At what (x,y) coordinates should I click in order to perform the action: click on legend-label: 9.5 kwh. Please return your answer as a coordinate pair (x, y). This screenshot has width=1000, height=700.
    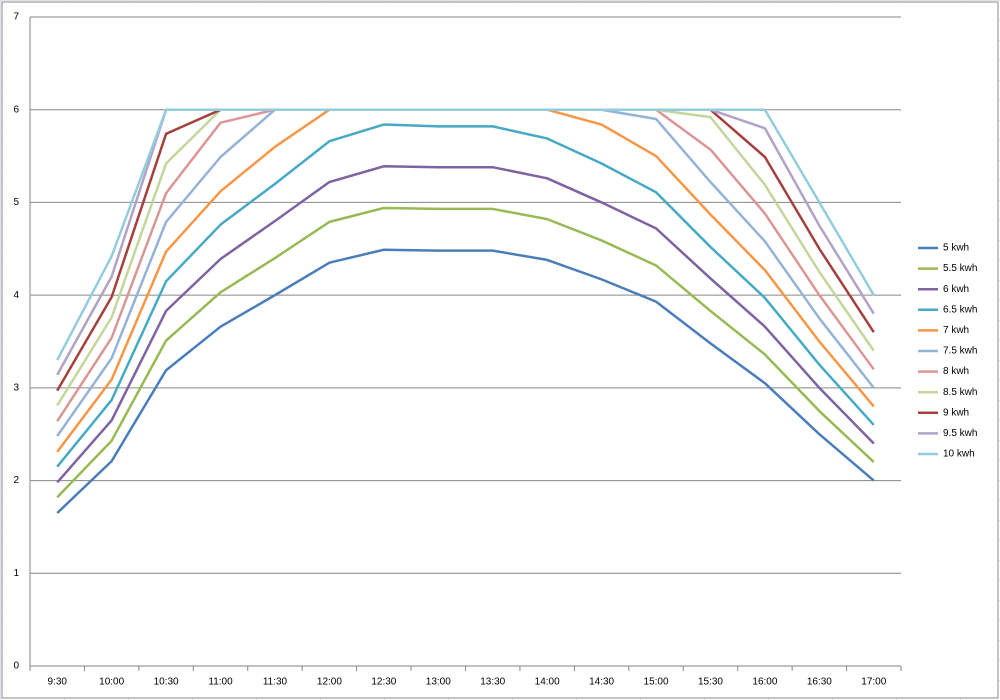
    Looking at the image, I should click on (960, 433).